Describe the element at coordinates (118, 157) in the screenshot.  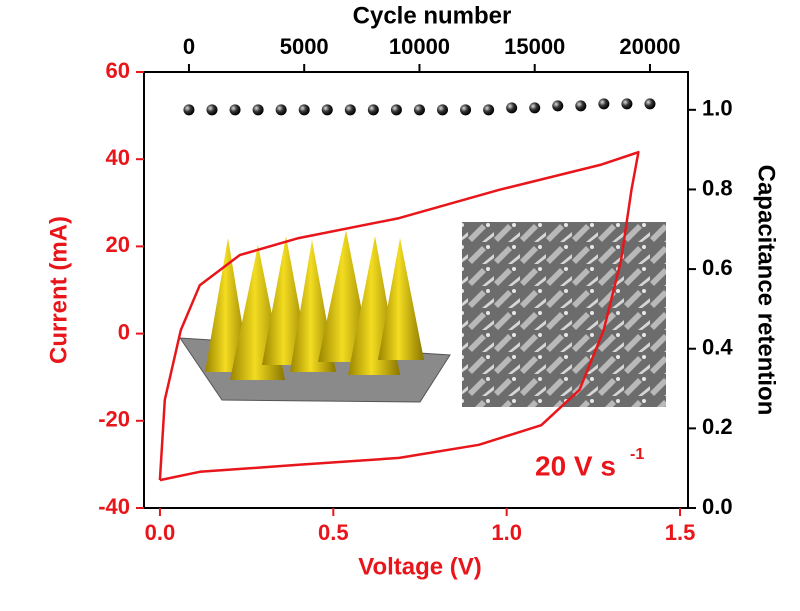
I see `y-tick-label: 40` at that location.